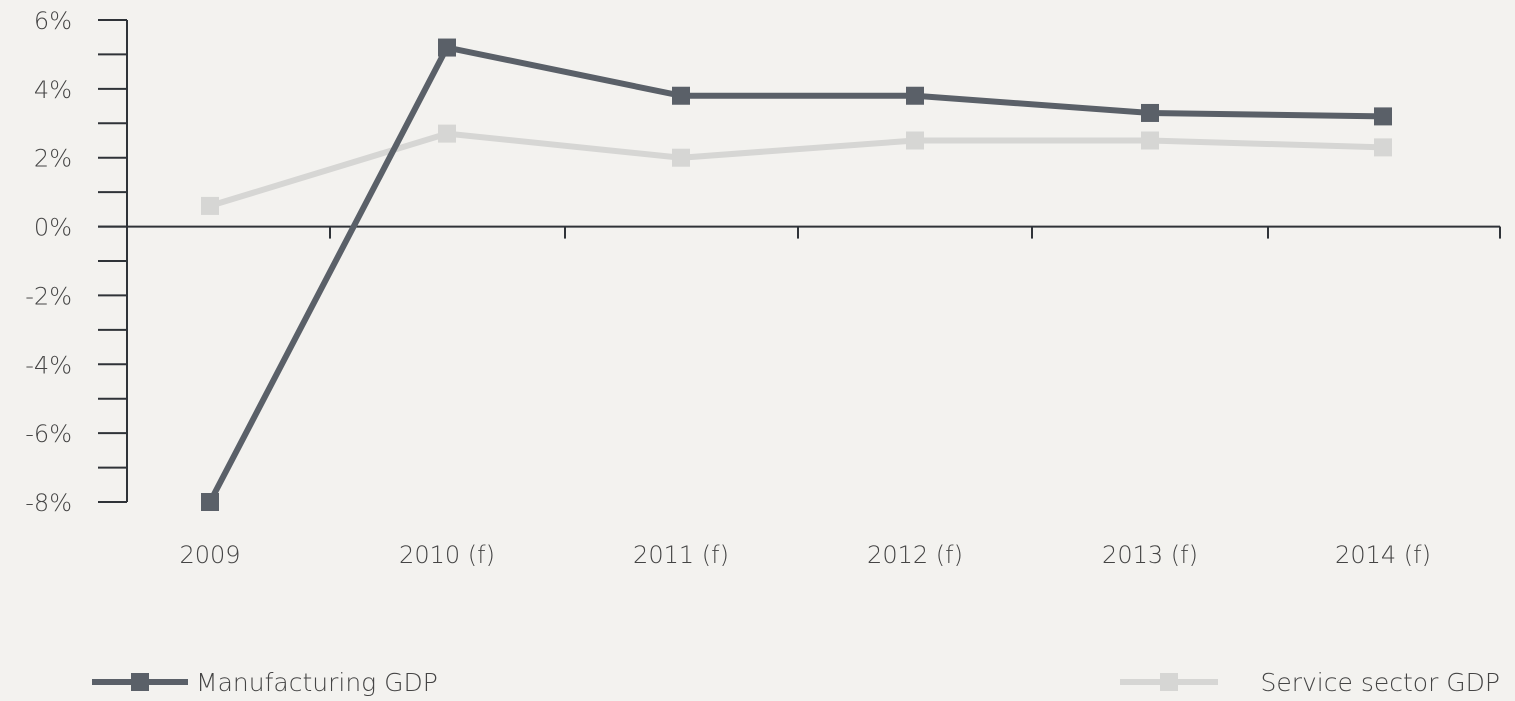  What do you see at coordinates (796, 682) in the screenshot?
I see `legend: Manufacturing GDP Service sector GDP` at bounding box center [796, 682].